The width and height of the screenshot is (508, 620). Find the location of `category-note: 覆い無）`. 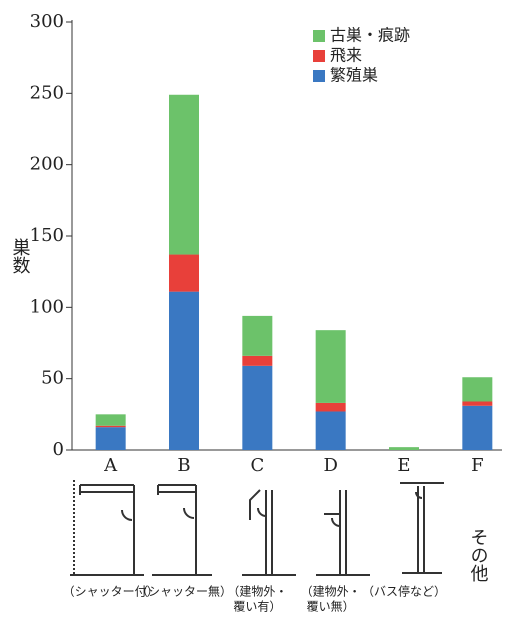

category-note: 覆い無） is located at coordinates (331, 606).